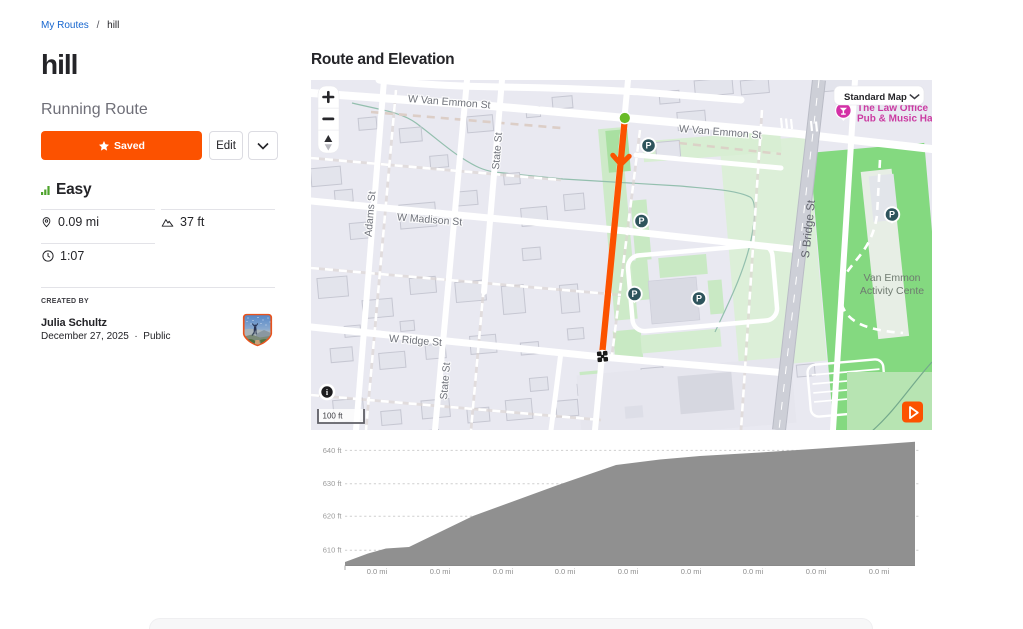  Describe the element at coordinates (333, 483) in the screenshot. I see `svg-text: 630 ft` at that location.